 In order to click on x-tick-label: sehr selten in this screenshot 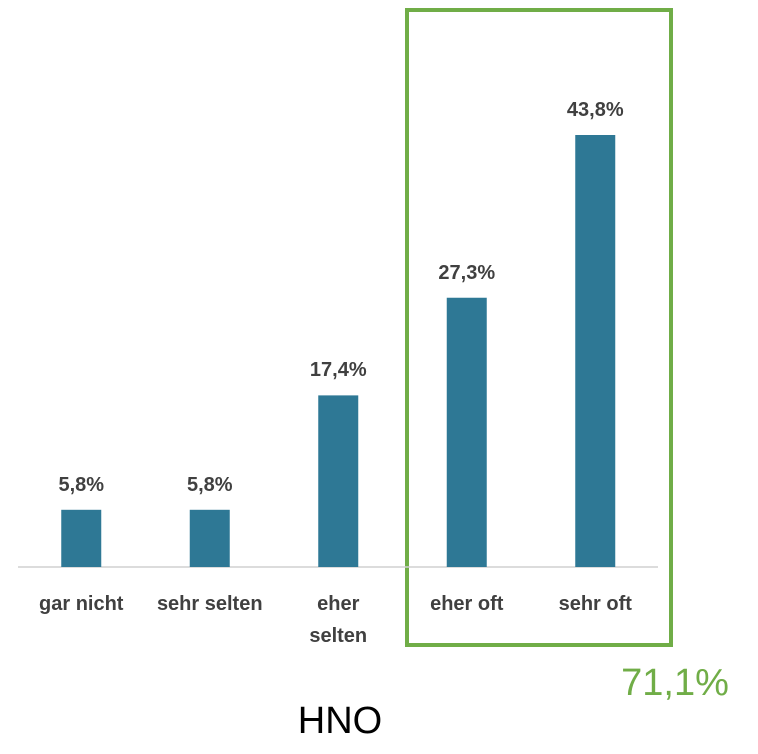, I will do `click(209, 604)`.